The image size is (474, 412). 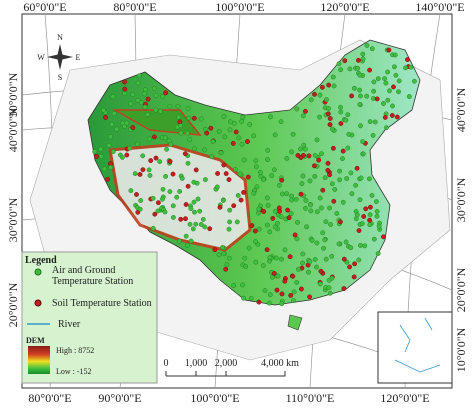 What do you see at coordinates (295, 322) in the screenshot?
I see `hainan` at bounding box center [295, 322].